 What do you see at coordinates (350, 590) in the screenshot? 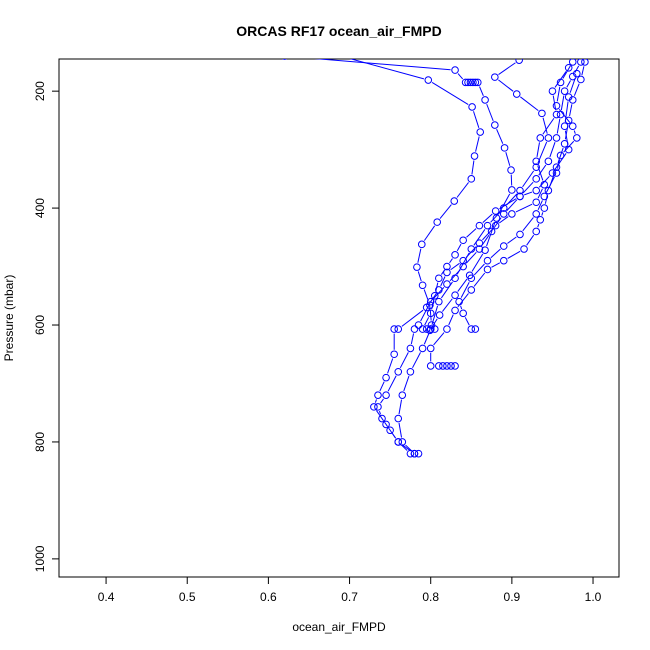
I see `x-axis: 0.4 0.5 0.6 0.7 0.8 0.9 1.0` at bounding box center [350, 590].